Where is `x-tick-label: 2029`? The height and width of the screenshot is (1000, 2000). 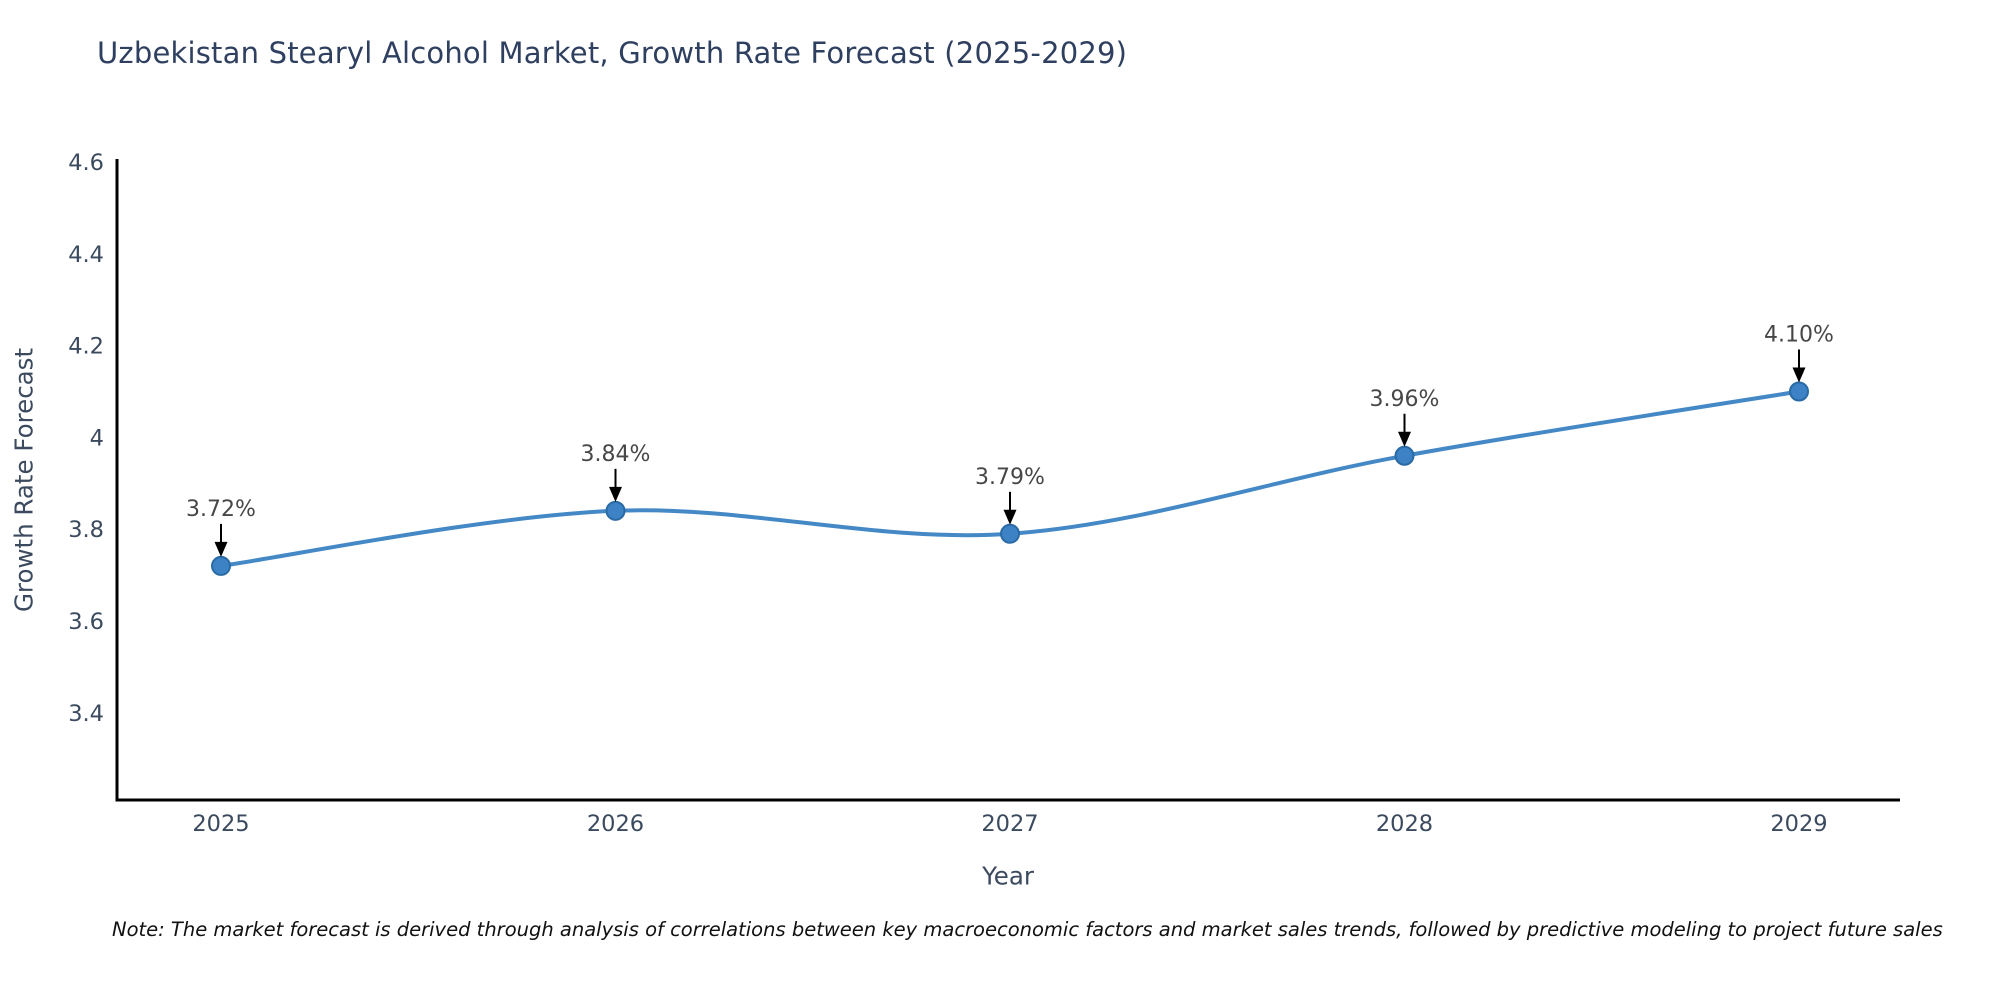
x-tick-label: 2029 is located at coordinates (1798, 824).